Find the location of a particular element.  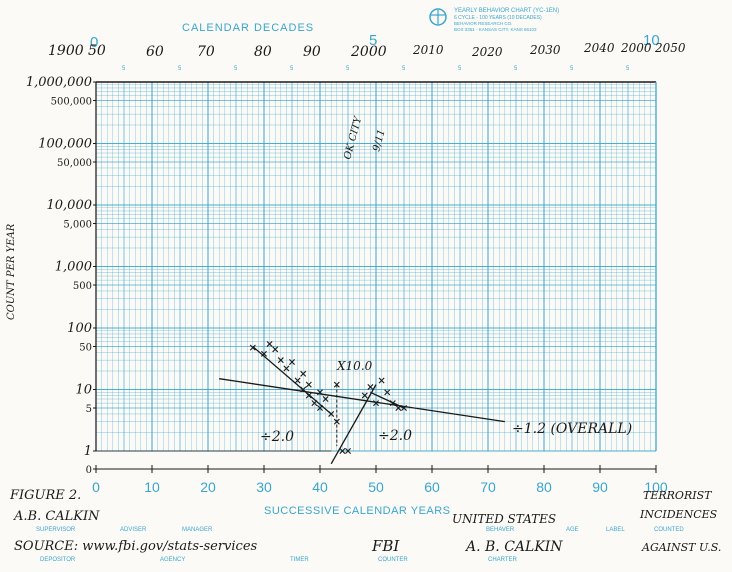

charter-value: A. B. CALKIN is located at coordinates (513, 547).